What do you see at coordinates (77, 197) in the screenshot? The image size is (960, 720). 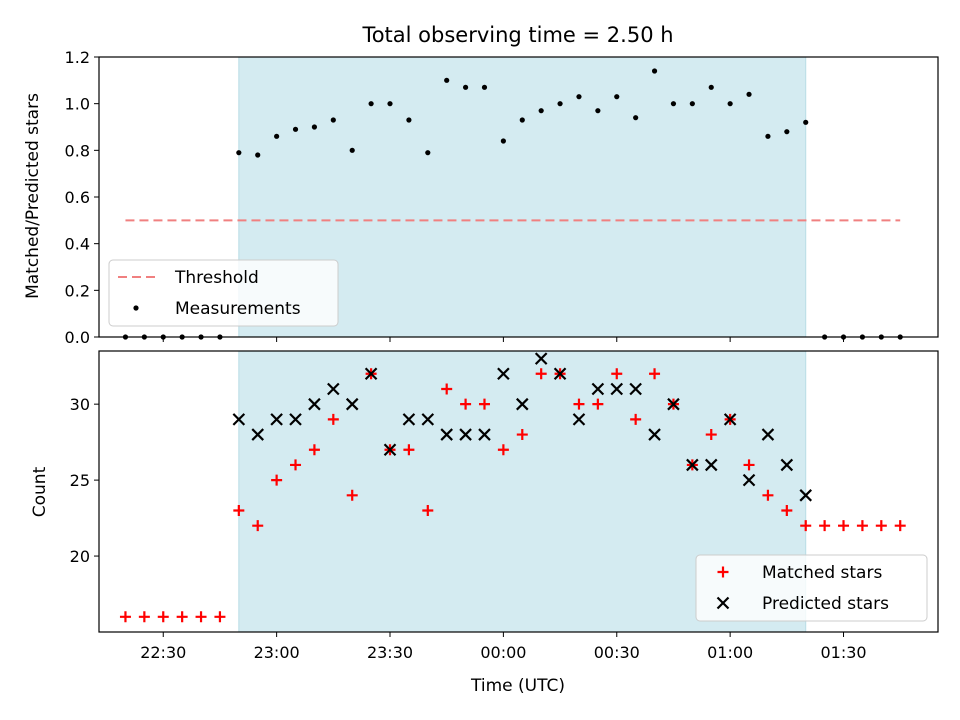 I see `y-tick-label: 0.6` at bounding box center [77, 197].